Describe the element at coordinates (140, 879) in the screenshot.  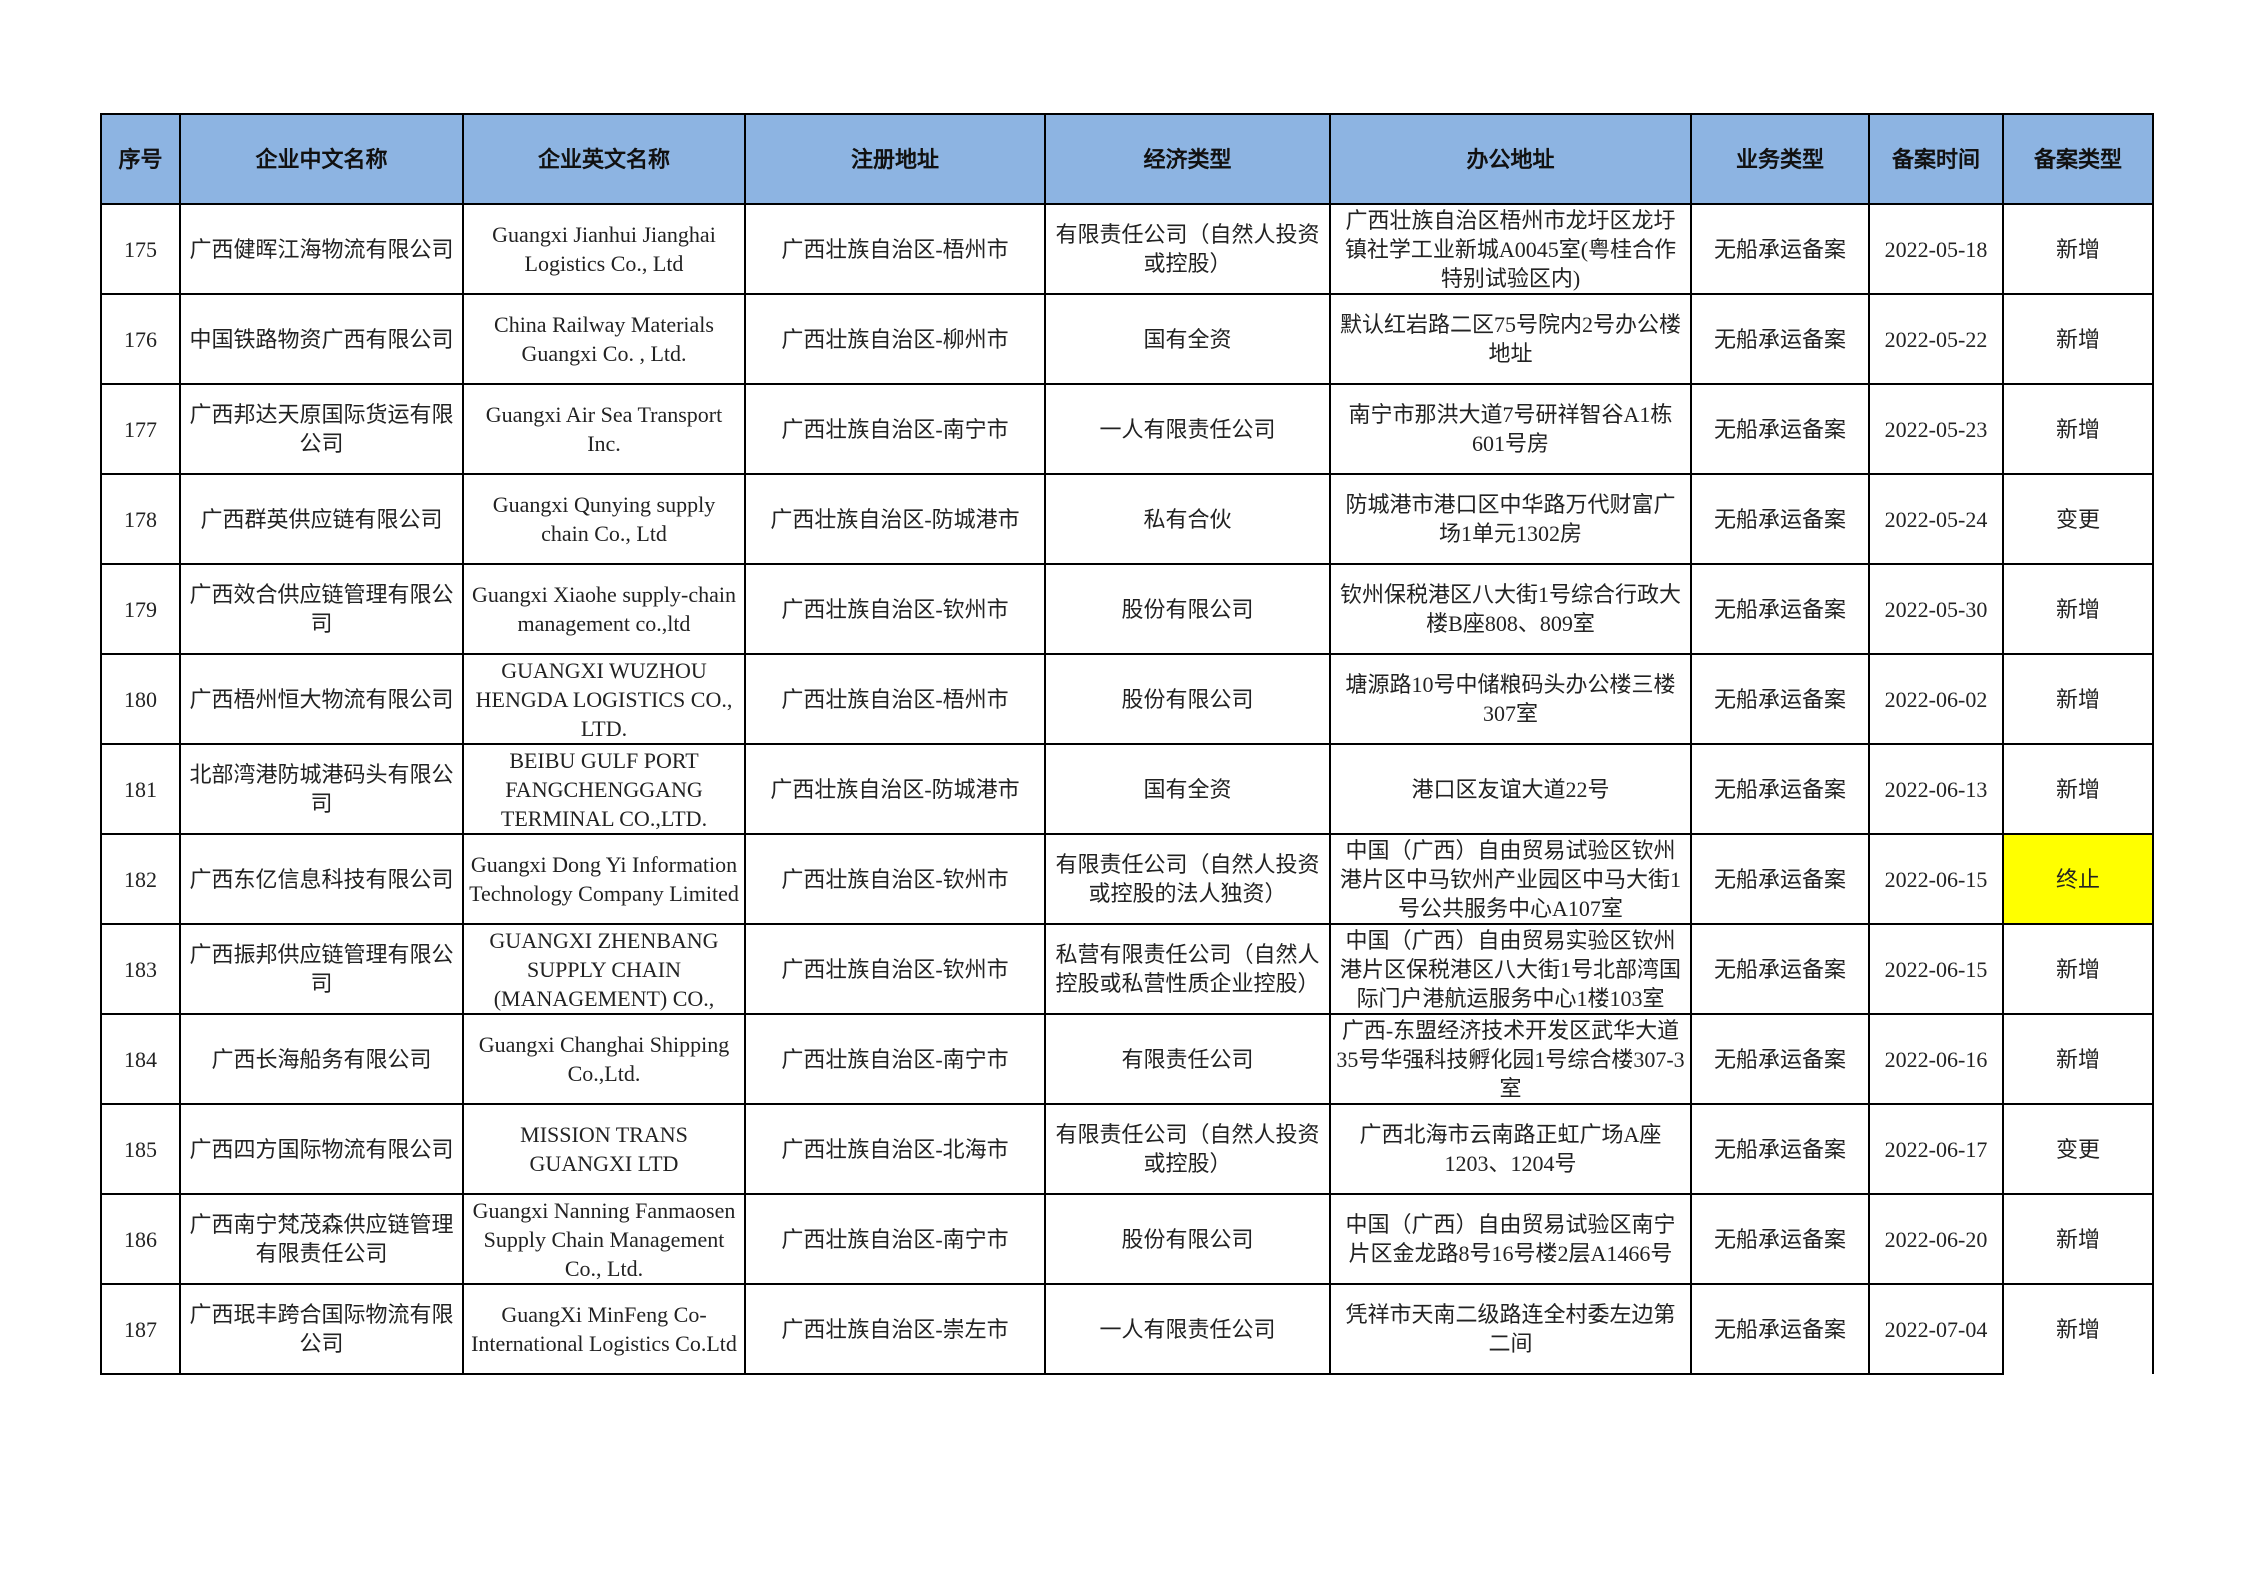
I see `cell-seq: 182` at that location.